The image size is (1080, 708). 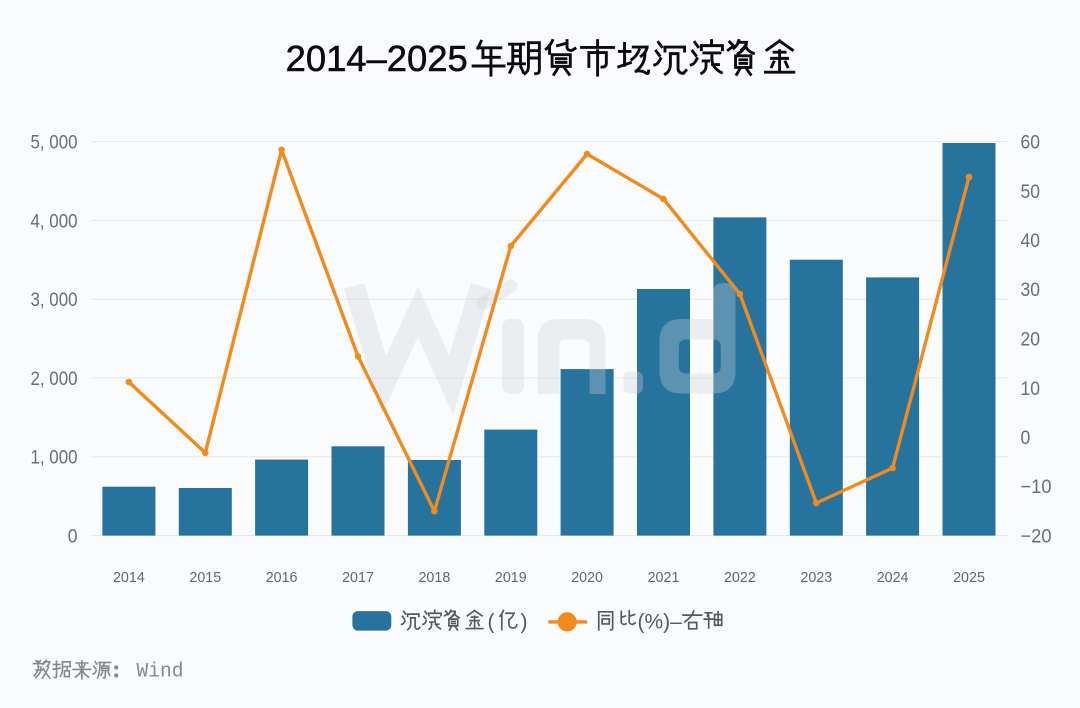 What do you see at coordinates (434, 578) in the screenshot?
I see `svg-text: 2018` at bounding box center [434, 578].